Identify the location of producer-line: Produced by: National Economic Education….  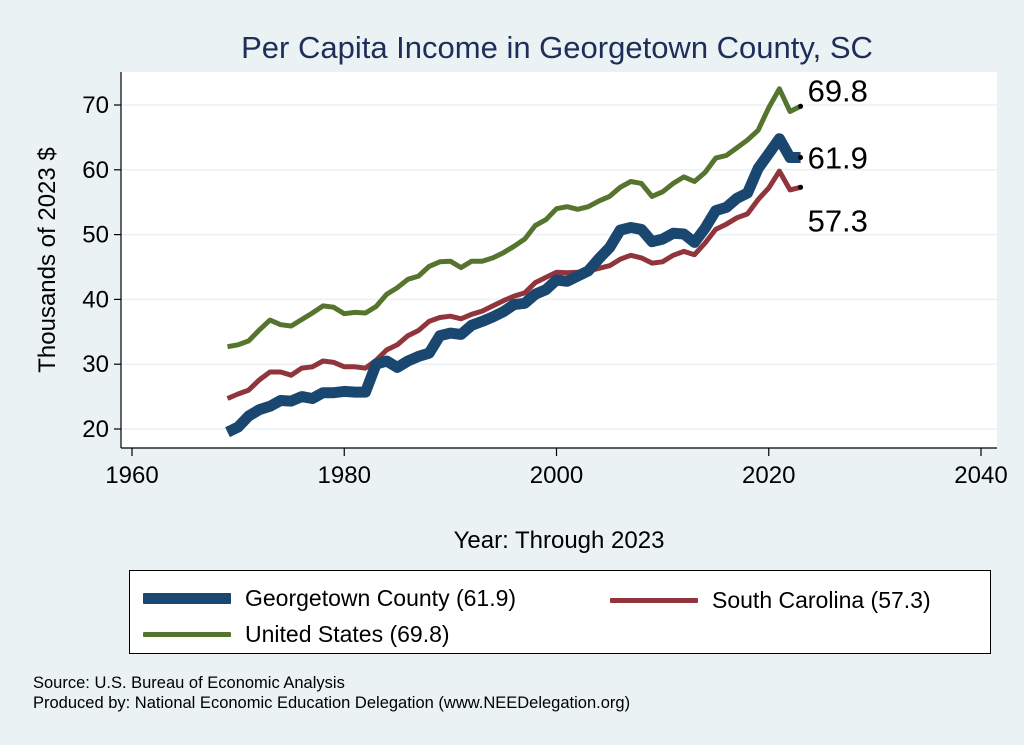
(332, 703).